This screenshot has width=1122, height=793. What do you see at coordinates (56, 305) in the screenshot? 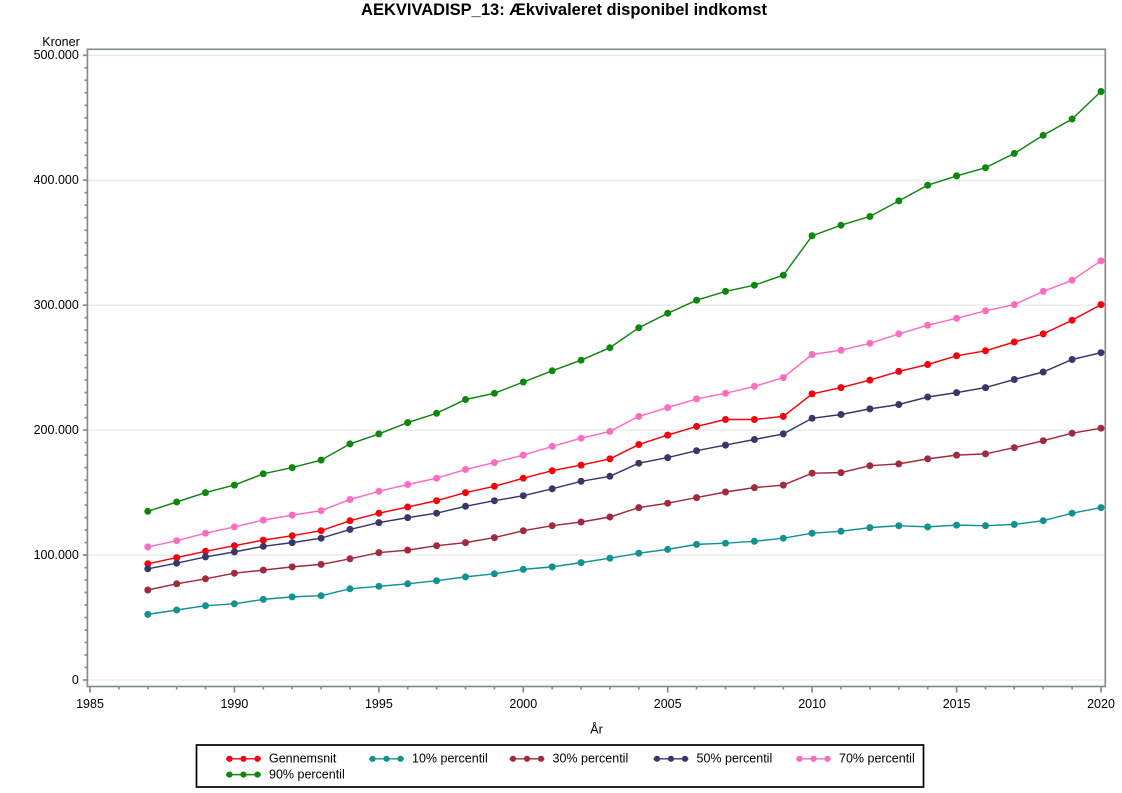
I see `svg-text: 300.000` at bounding box center [56, 305].